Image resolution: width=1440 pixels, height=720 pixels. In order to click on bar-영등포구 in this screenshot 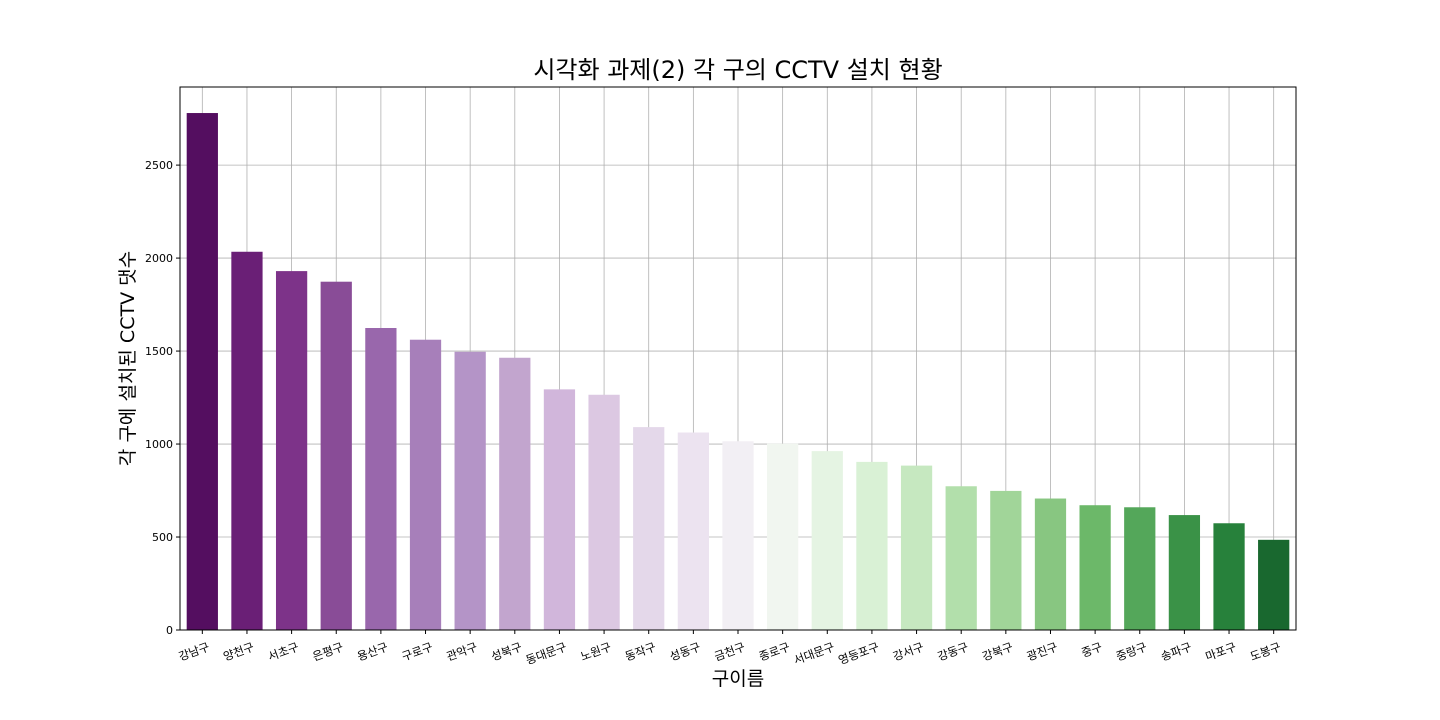, I will do `click(872, 545)`.